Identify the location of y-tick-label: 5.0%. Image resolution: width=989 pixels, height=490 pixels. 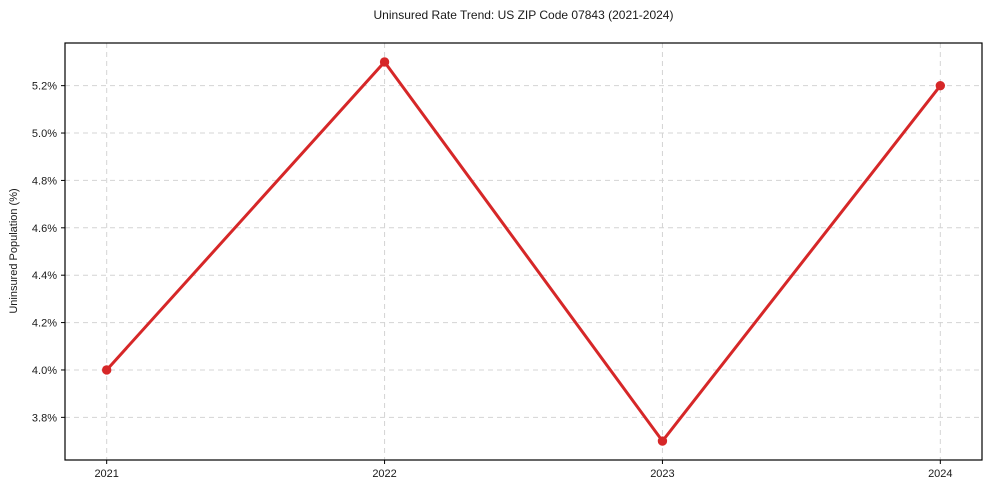
(44, 134).